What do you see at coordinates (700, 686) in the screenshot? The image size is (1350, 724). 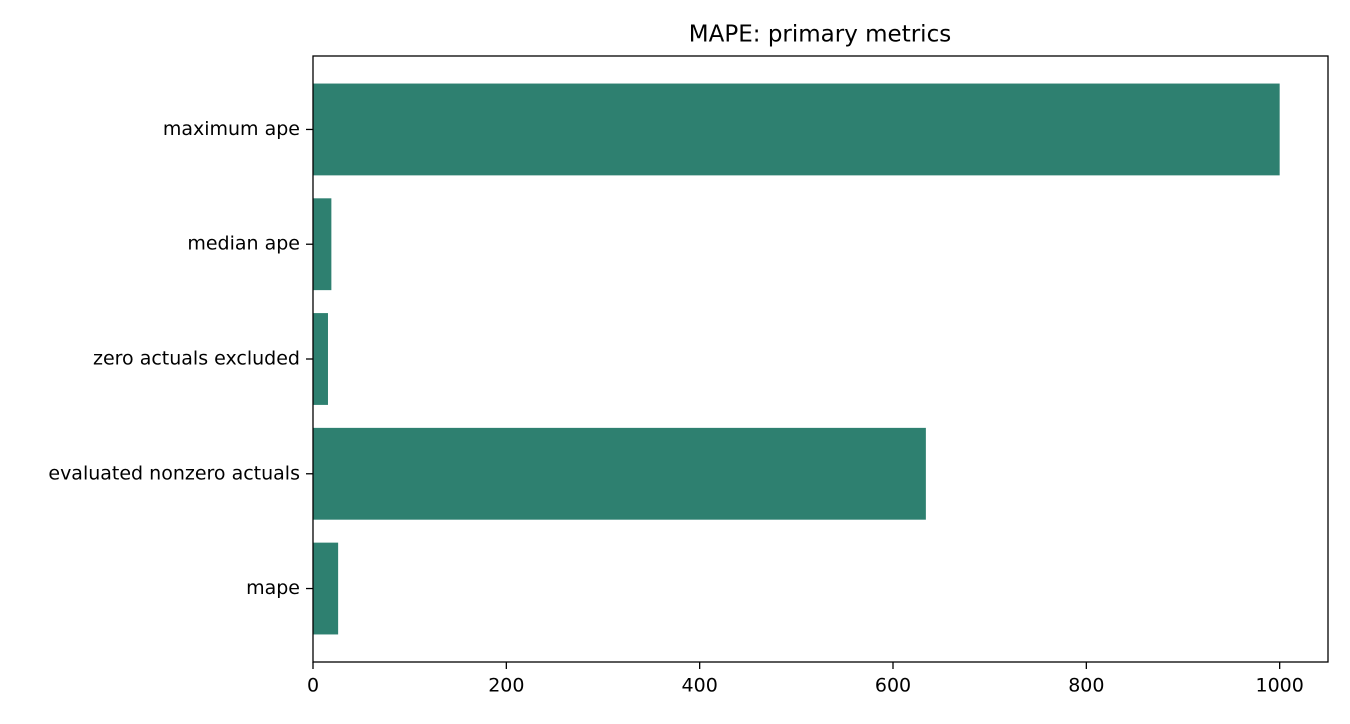 I see `x-tick-label: 400` at bounding box center [700, 686].